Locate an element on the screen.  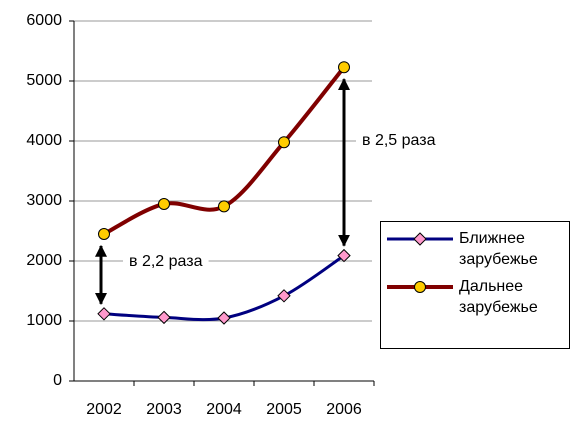
y-tick-label: 5000 is located at coordinates (44, 80).